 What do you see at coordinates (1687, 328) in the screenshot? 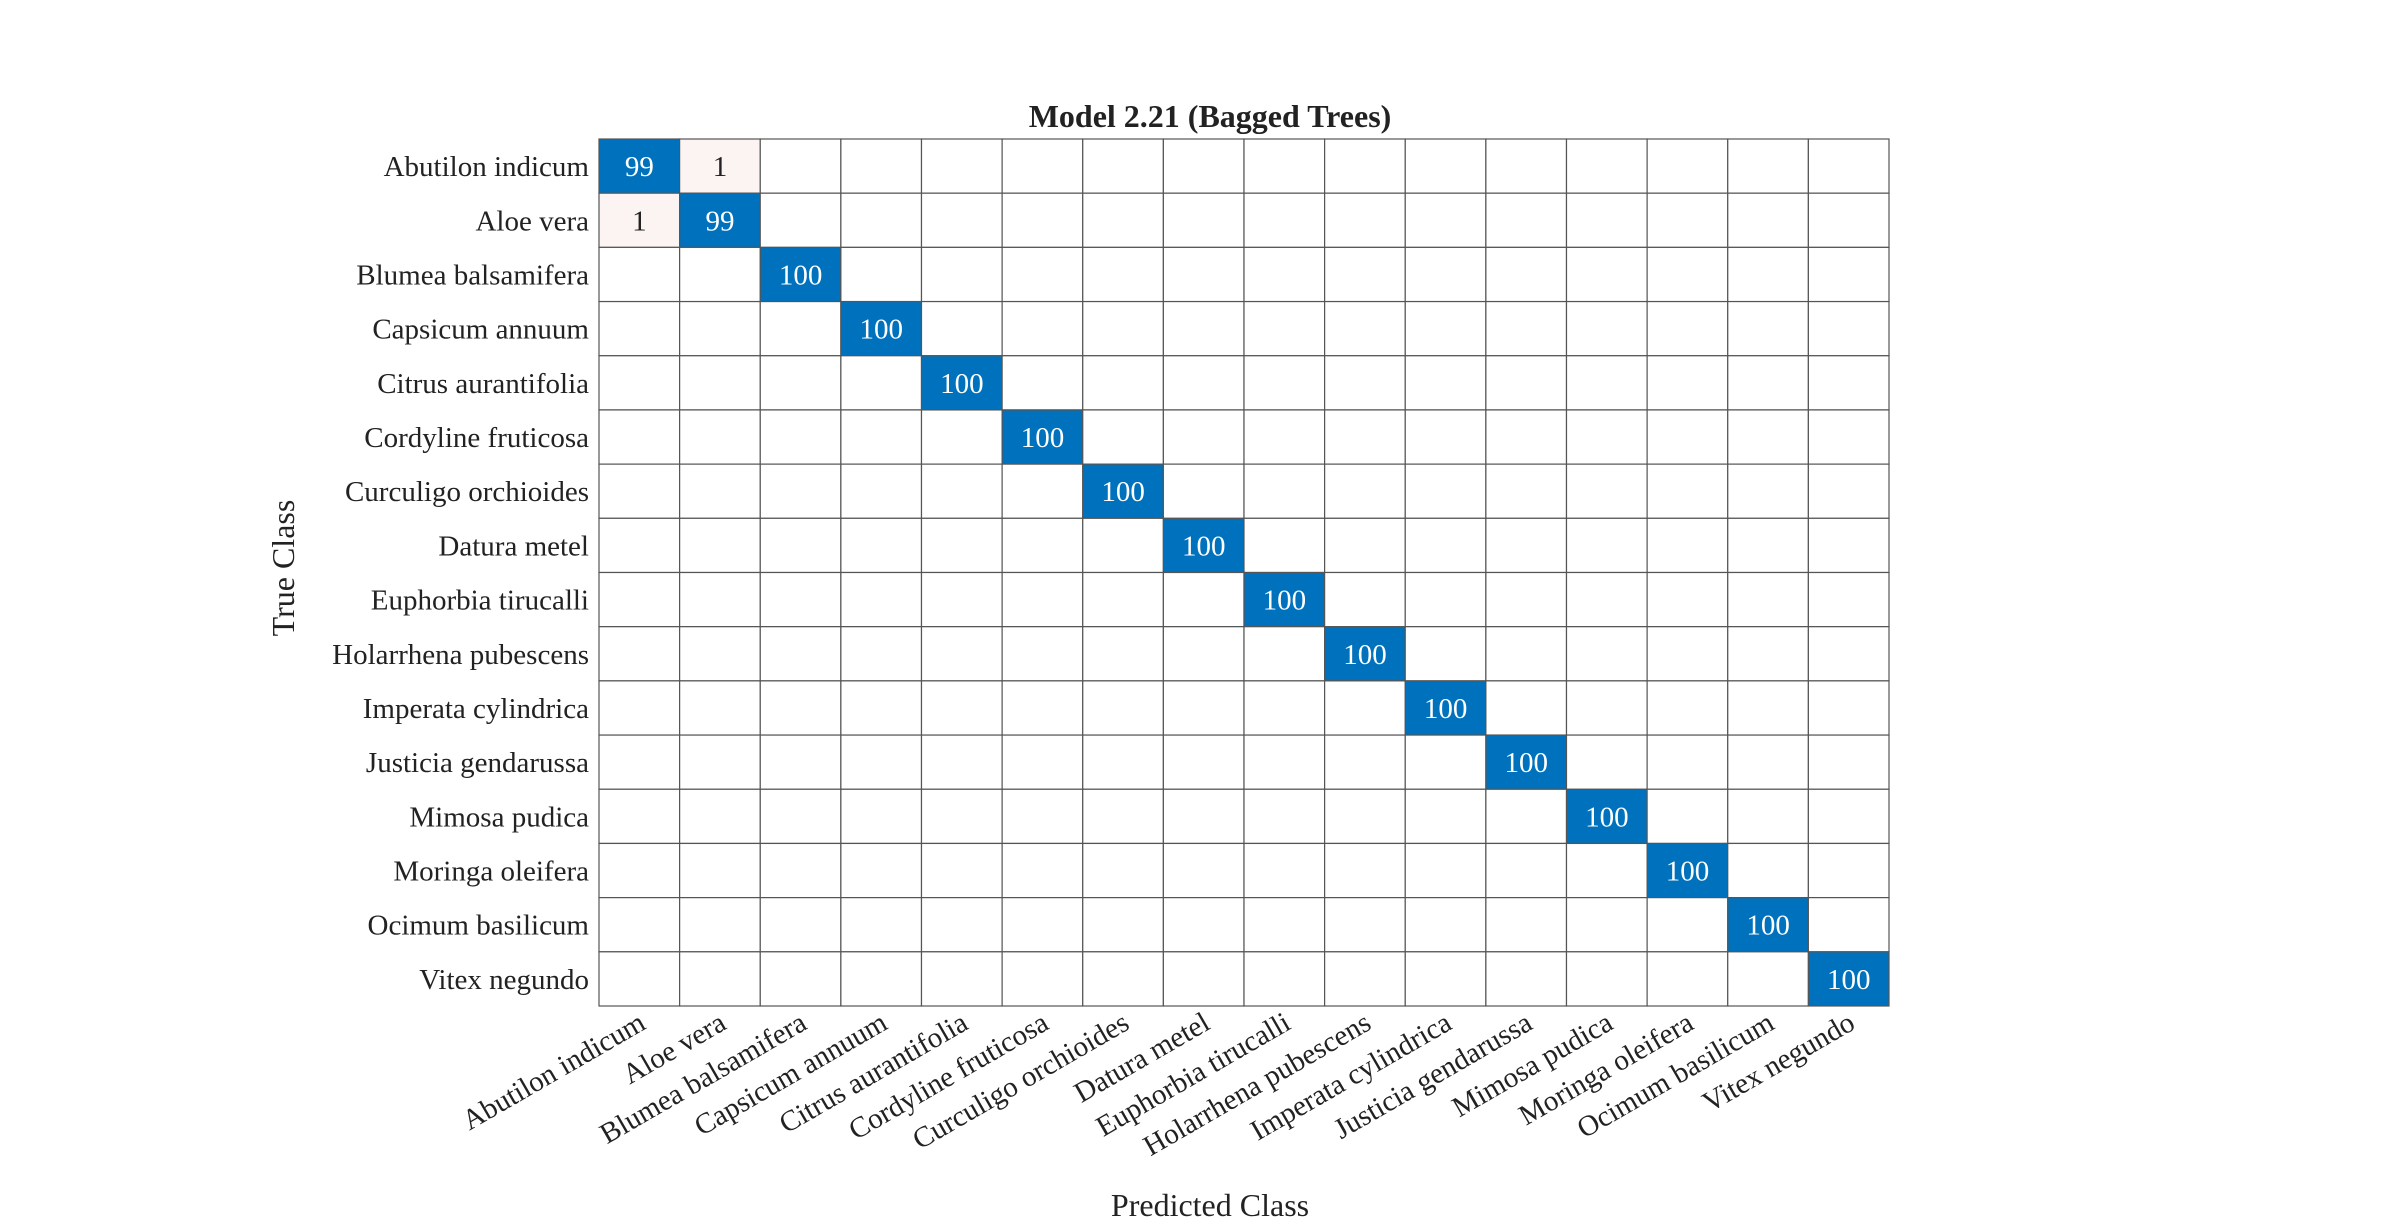
I see `matrix-cell-r3-c13` at bounding box center [1687, 328].